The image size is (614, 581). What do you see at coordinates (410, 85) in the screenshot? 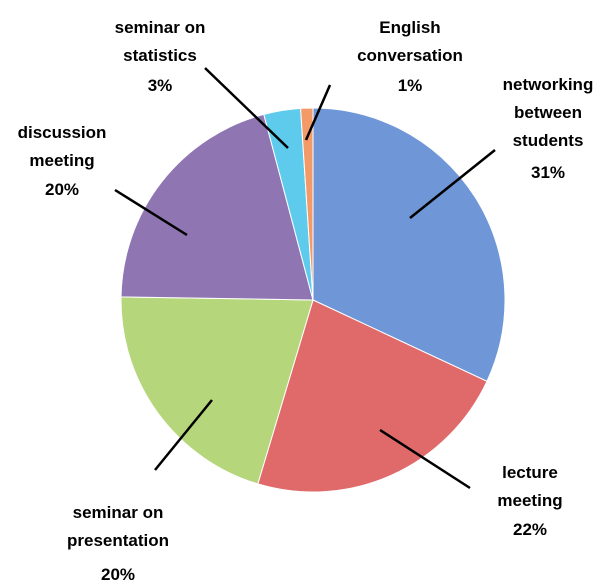
I see `value-label: 1%` at bounding box center [410, 85].